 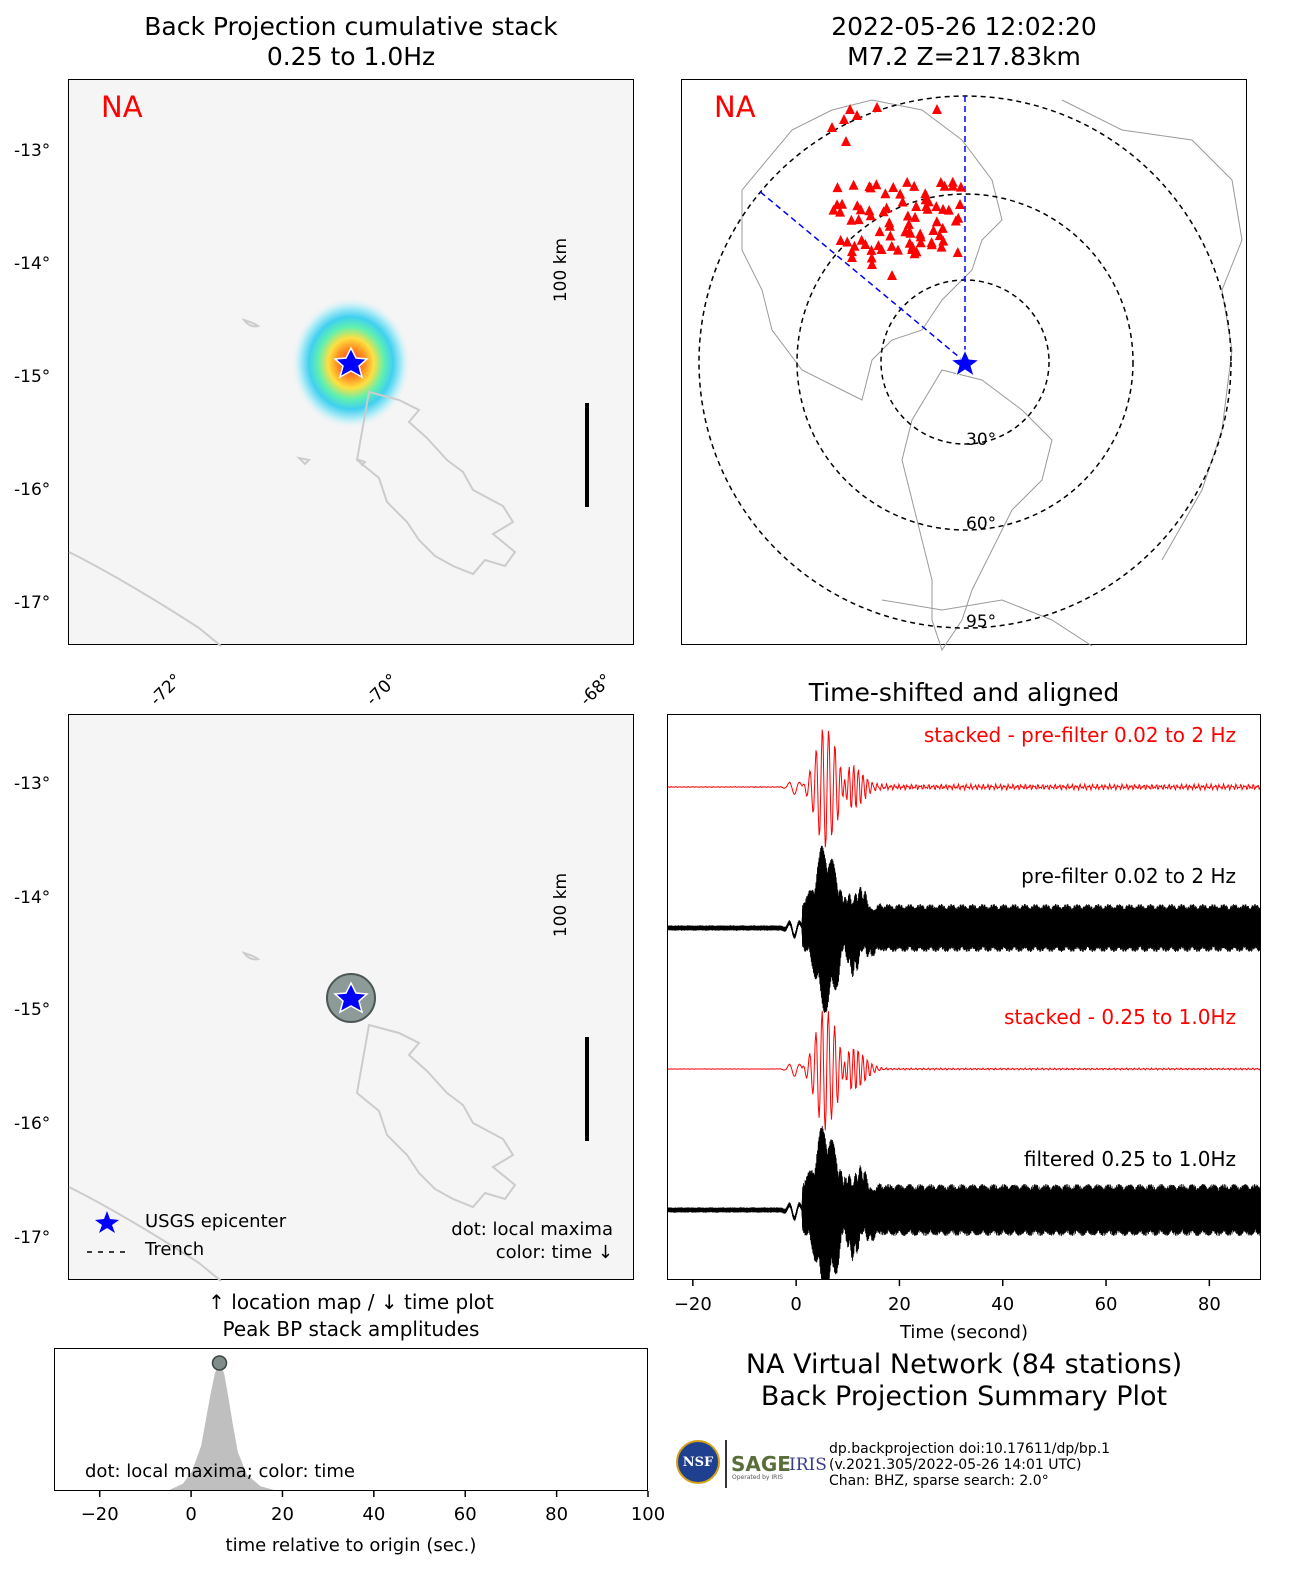 I want to click on logo-divider, so click(x=726, y=1464).